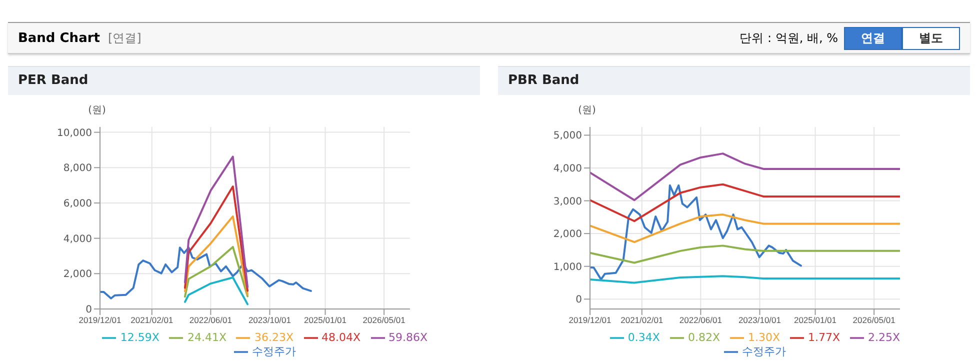 The height and width of the screenshot is (364, 978). Describe the element at coordinates (734, 80) in the screenshot. I see `chart-title: PBR Band` at that location.